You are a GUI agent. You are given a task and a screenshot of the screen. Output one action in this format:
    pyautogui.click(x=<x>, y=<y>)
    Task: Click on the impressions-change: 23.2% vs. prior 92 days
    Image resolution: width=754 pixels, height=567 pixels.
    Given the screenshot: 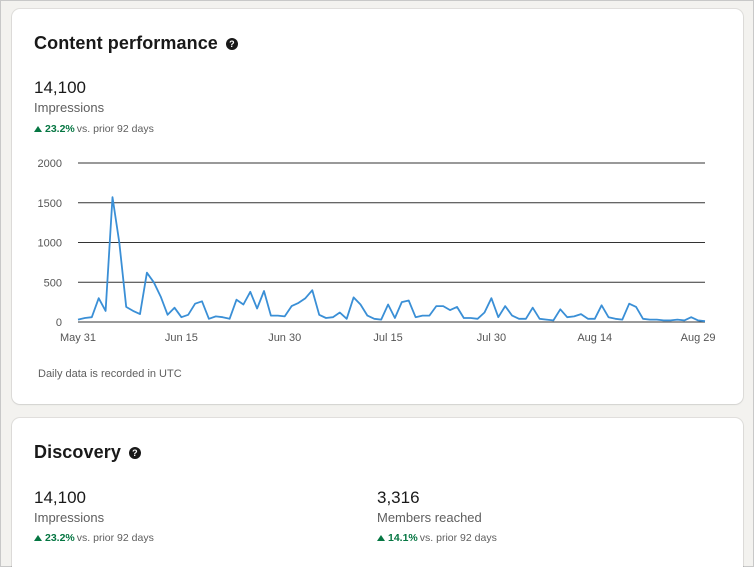 What is the action you would take?
    pyautogui.click(x=94, y=129)
    